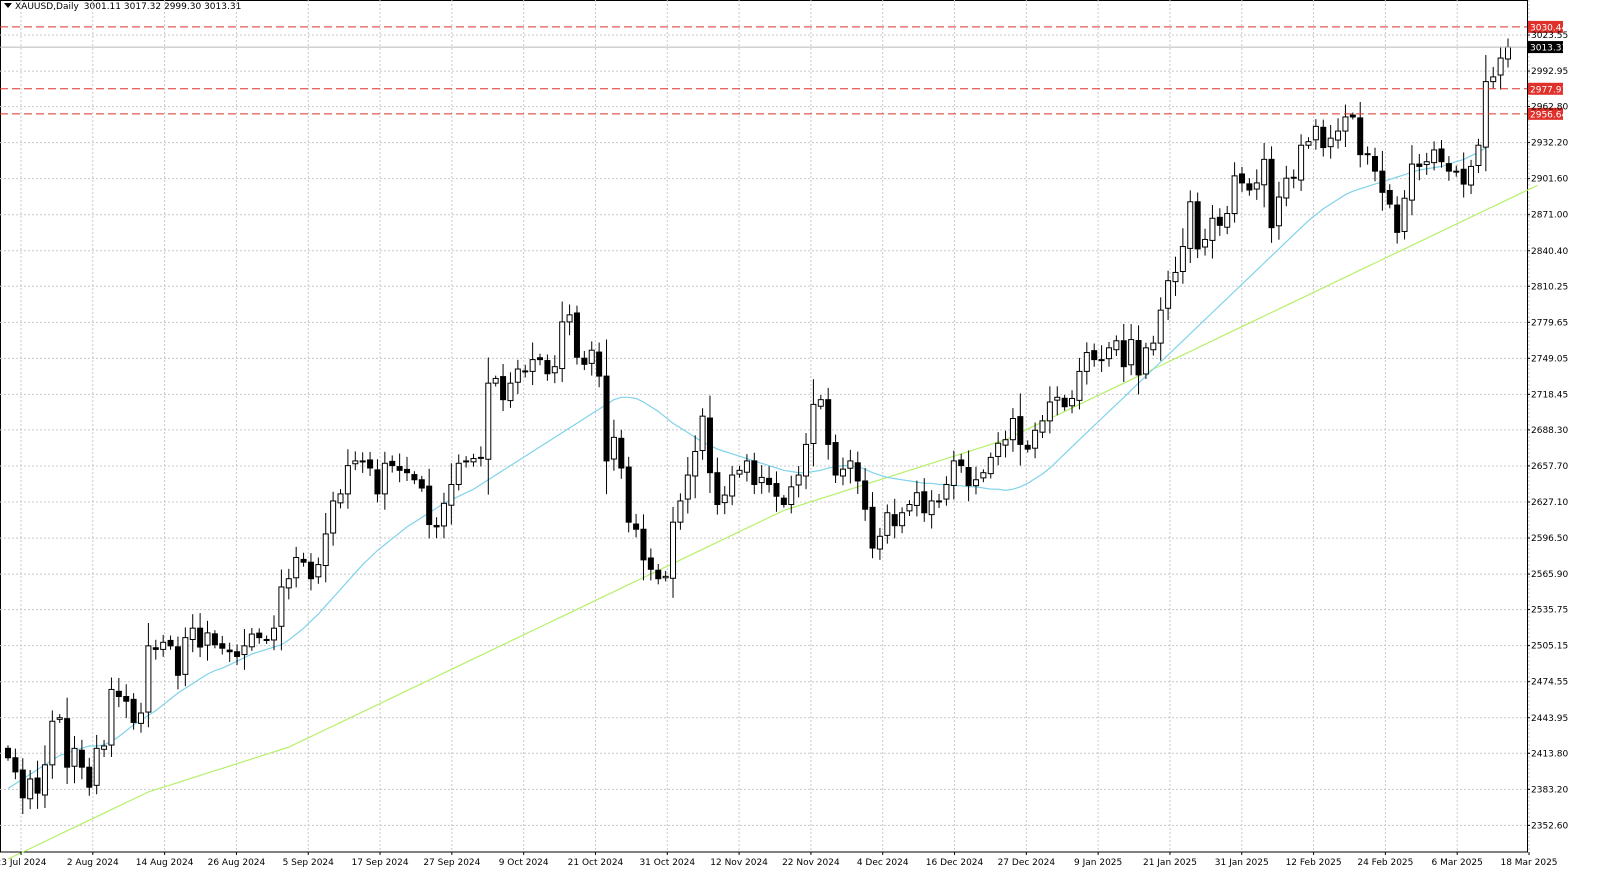 This screenshot has height=888, width=1600. What do you see at coordinates (1457, 863) in the screenshot?
I see `x-tick-label: 6 Mar 2025` at bounding box center [1457, 863].